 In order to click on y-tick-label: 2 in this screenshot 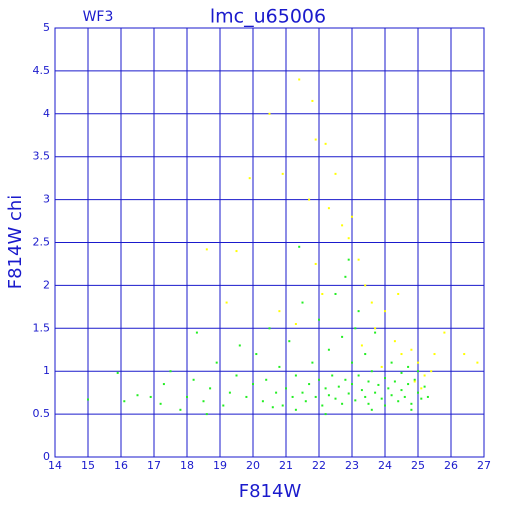, I will do `click(46, 284)`.